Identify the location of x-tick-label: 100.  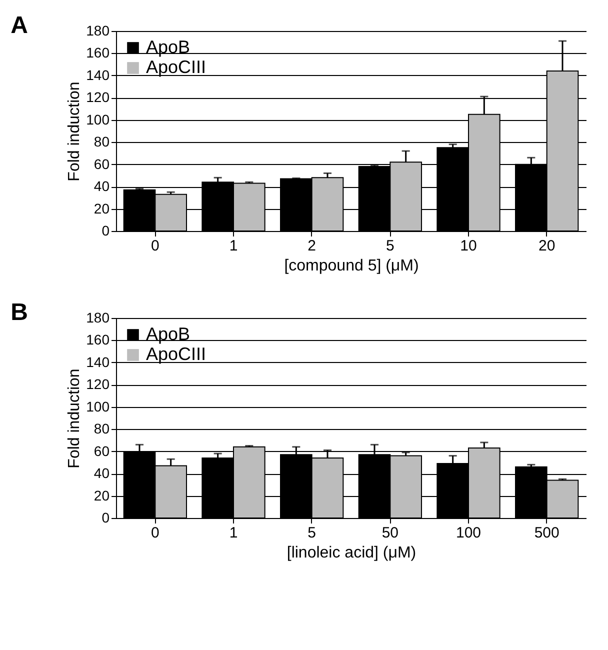
(469, 533).